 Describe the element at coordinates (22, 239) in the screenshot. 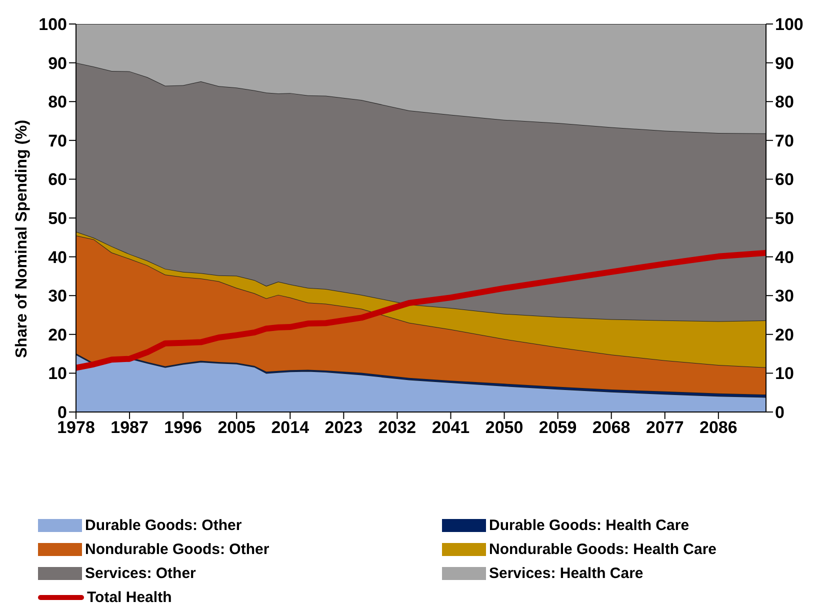

I see `y-axis-title: Share of Nominal Spending (%)` at that location.